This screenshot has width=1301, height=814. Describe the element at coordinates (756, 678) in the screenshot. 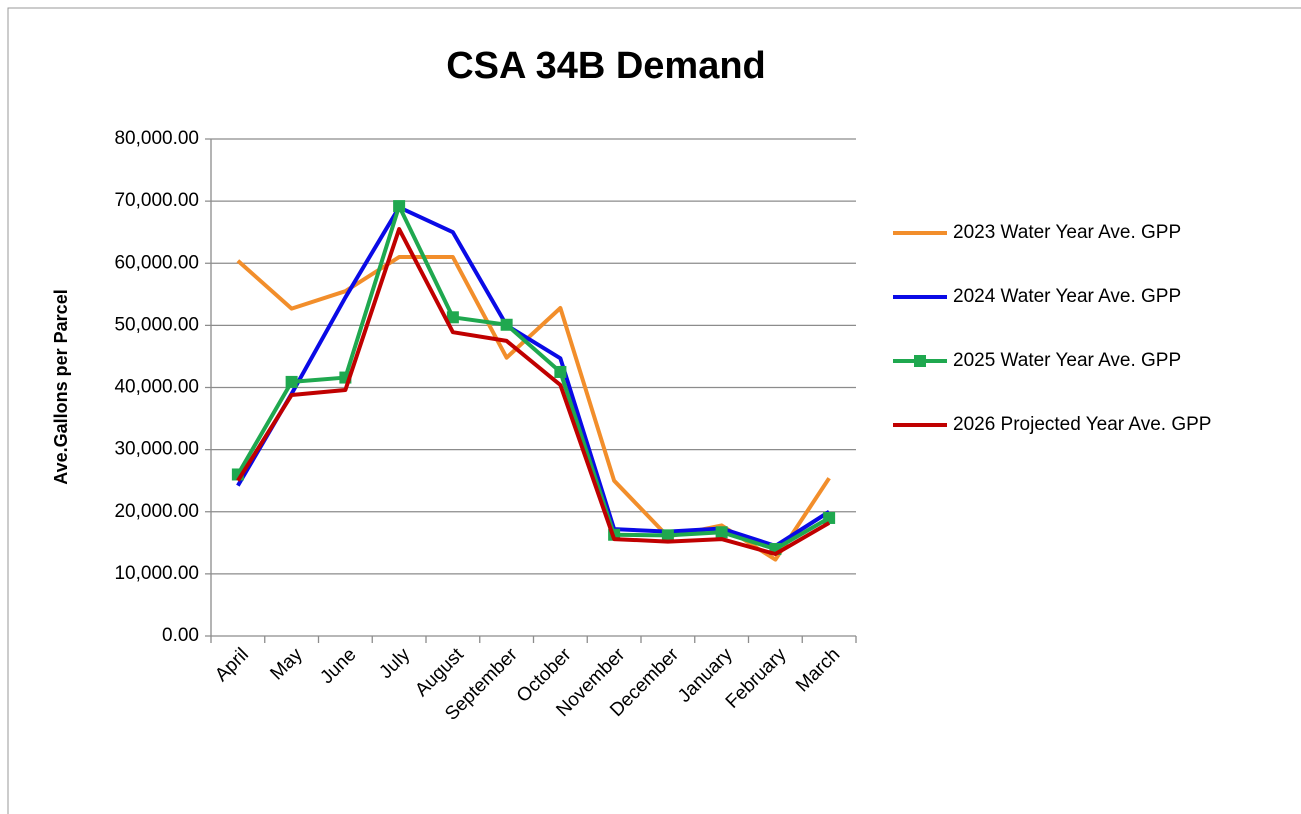

I see `x-tick-label: February` at that location.